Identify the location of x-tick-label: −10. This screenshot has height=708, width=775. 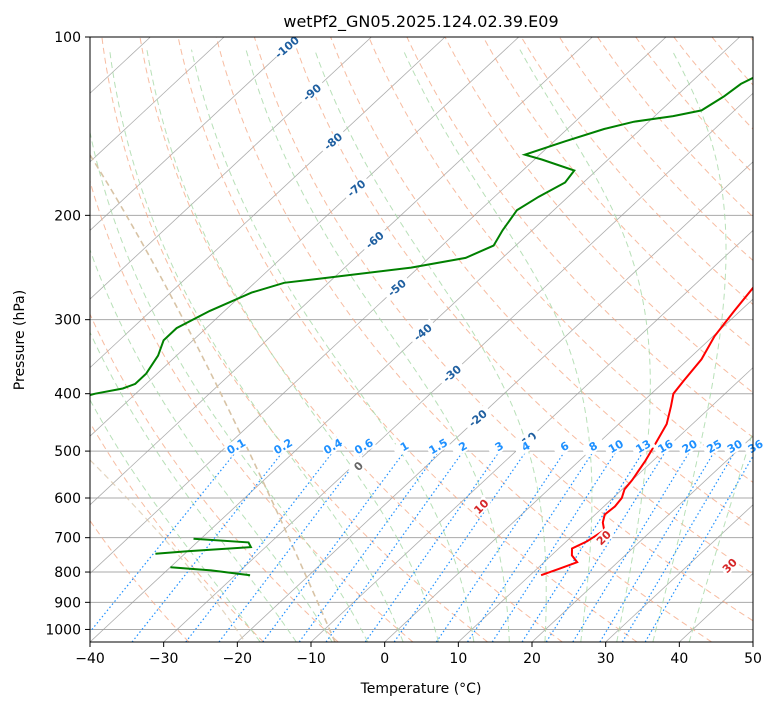
(311, 659).